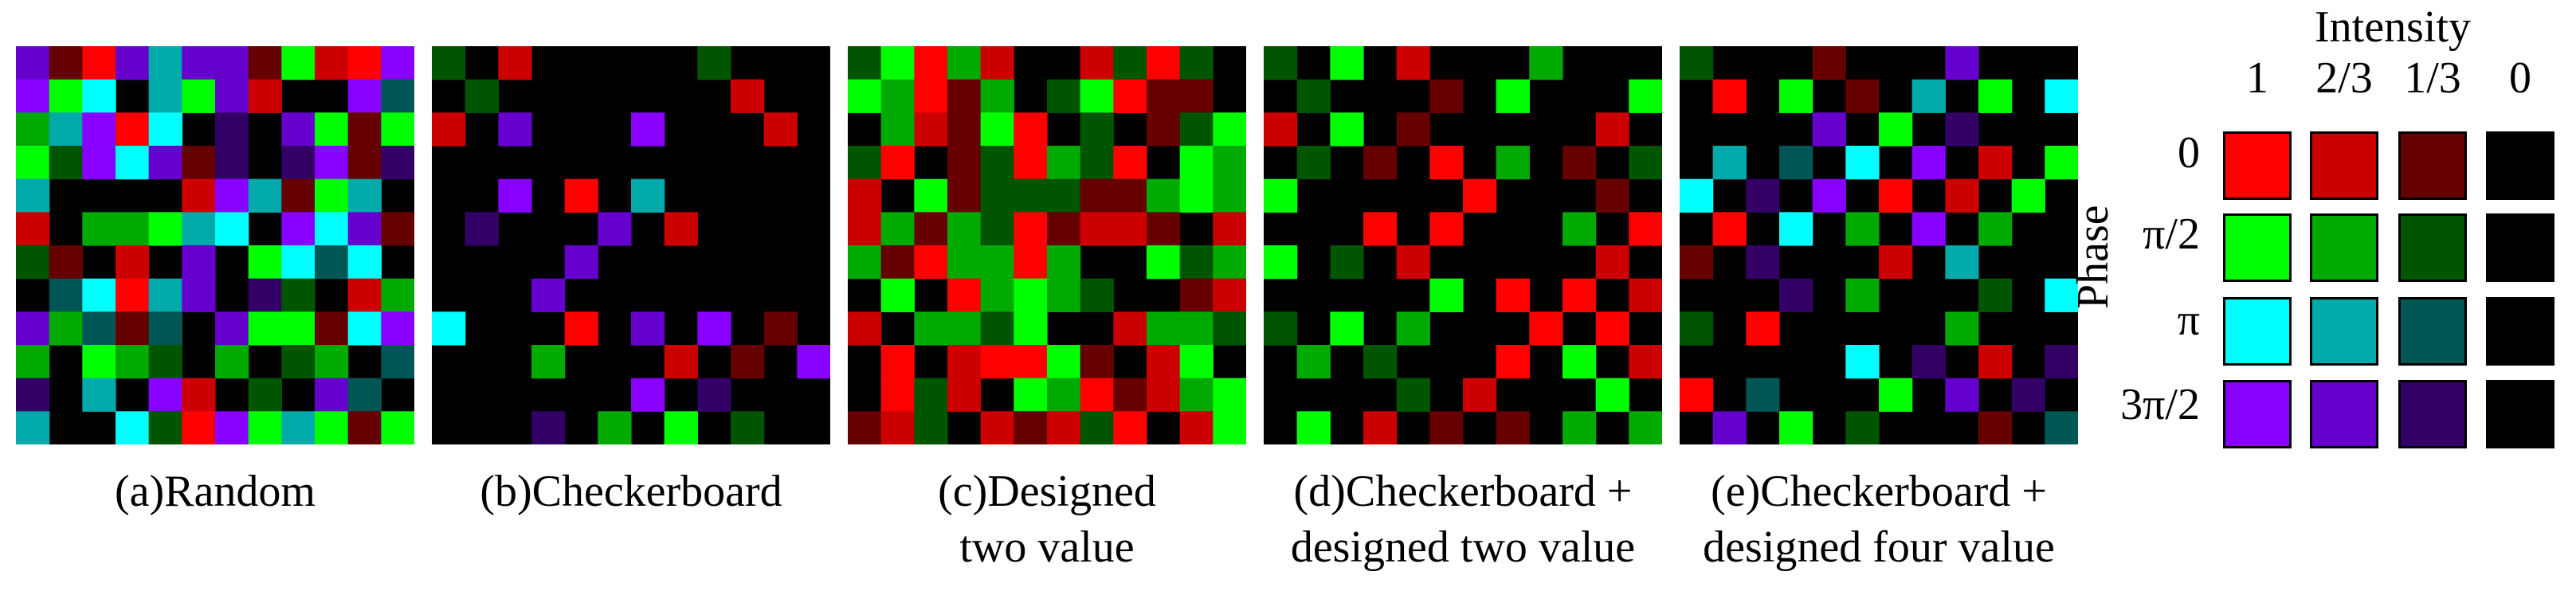 The image size is (2576, 591). I want to click on intensity-label-0: 0, so click(2520, 78).